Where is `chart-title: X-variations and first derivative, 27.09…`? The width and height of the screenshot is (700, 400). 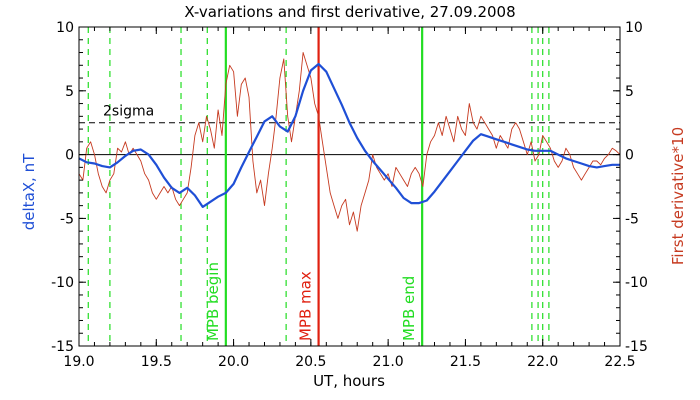 chart-title: X-variations and first derivative, 27.09… is located at coordinates (349, 12).